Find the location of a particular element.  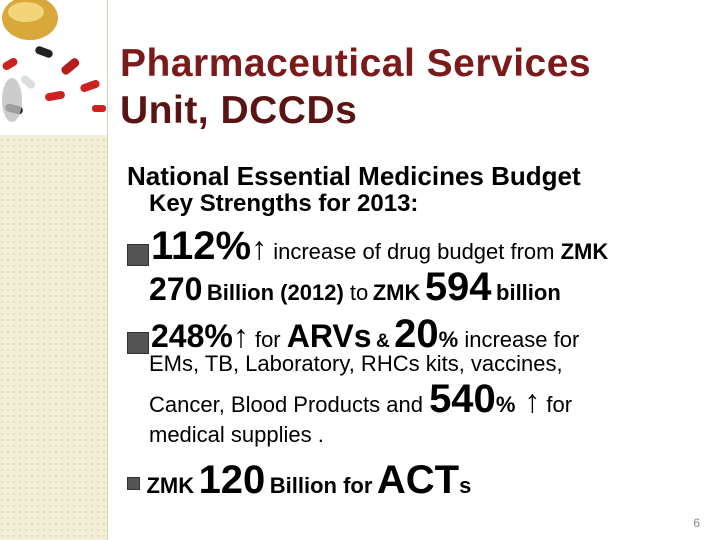

bullet1-value-1: 270 is located at coordinates (176, 289).